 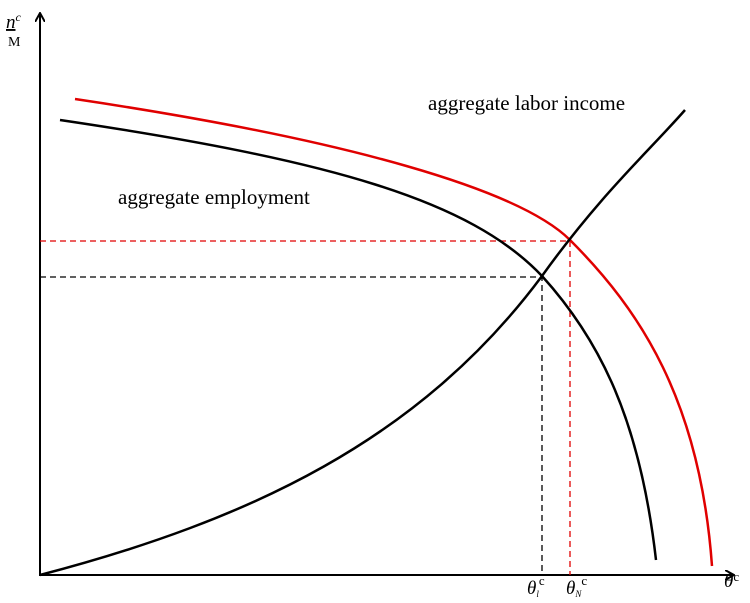 I want to click on theta-n: θNc, so click(x=576, y=586).